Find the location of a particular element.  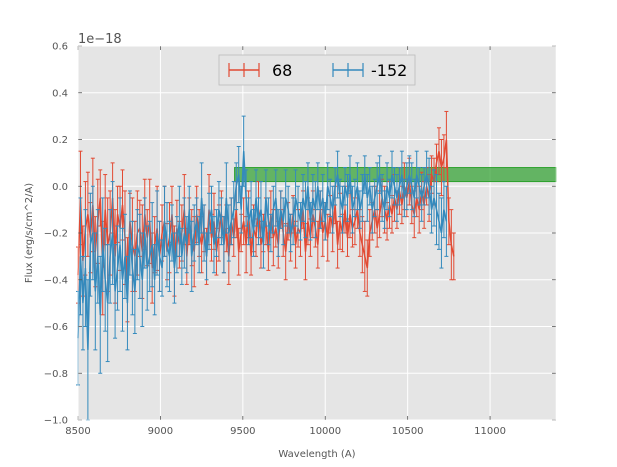

x-tick-label: 10500 is located at coordinates (408, 431).